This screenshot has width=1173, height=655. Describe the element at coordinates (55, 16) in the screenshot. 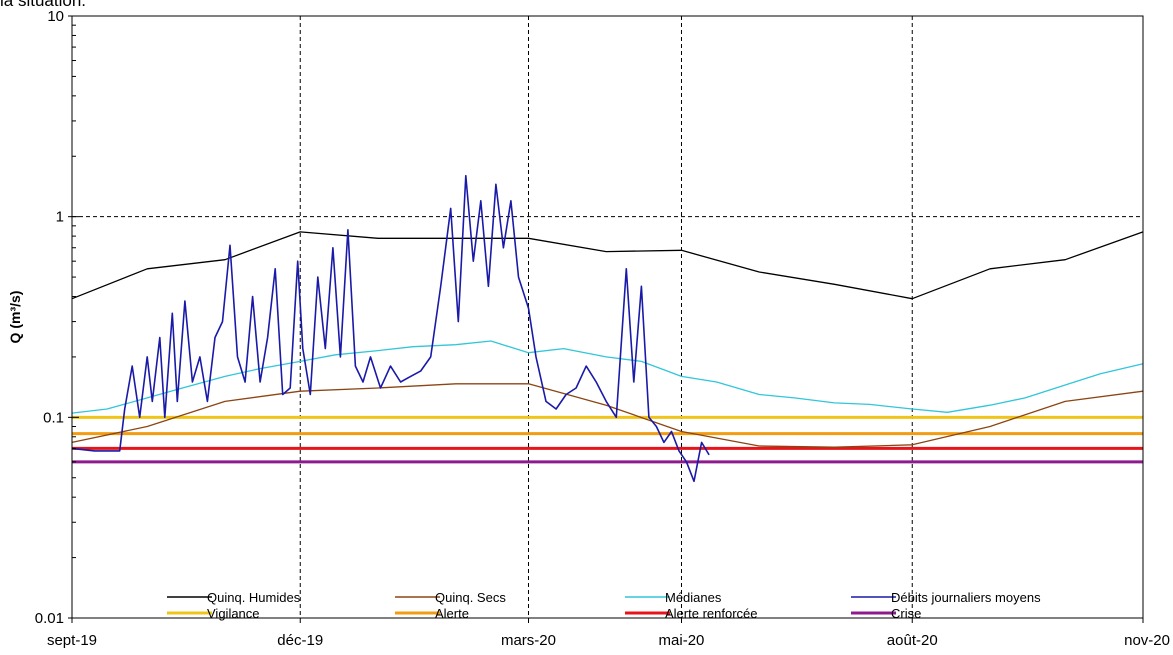

I see `y-tick-label: 10` at that location.